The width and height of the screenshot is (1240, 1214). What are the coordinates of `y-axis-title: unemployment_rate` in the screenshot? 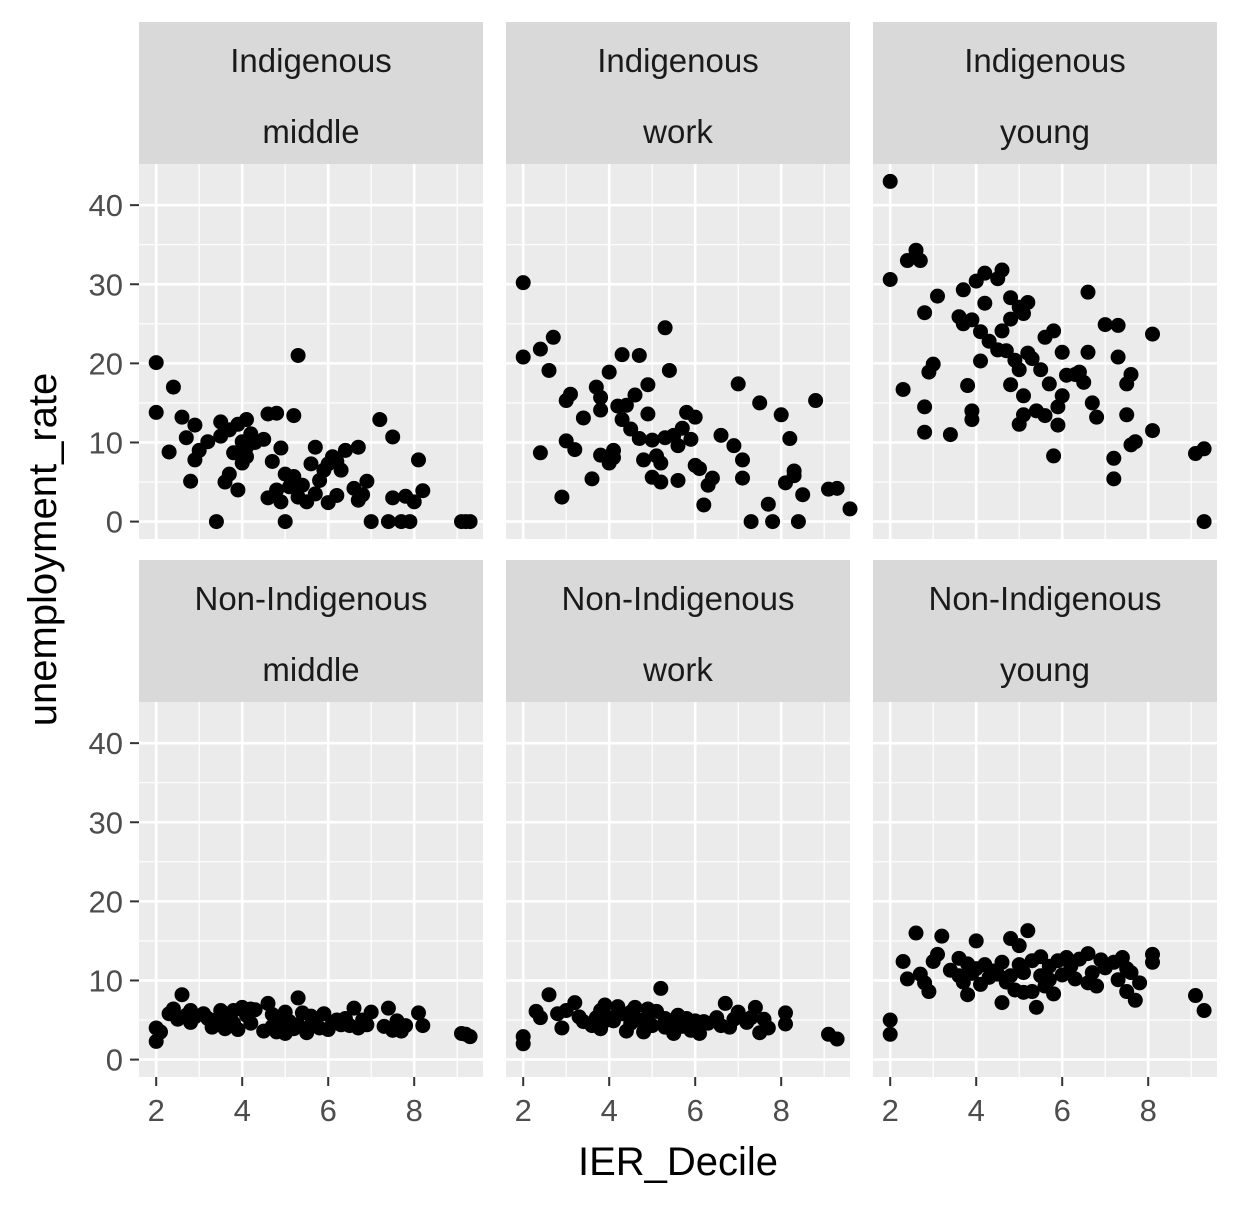 It's located at (43, 550).